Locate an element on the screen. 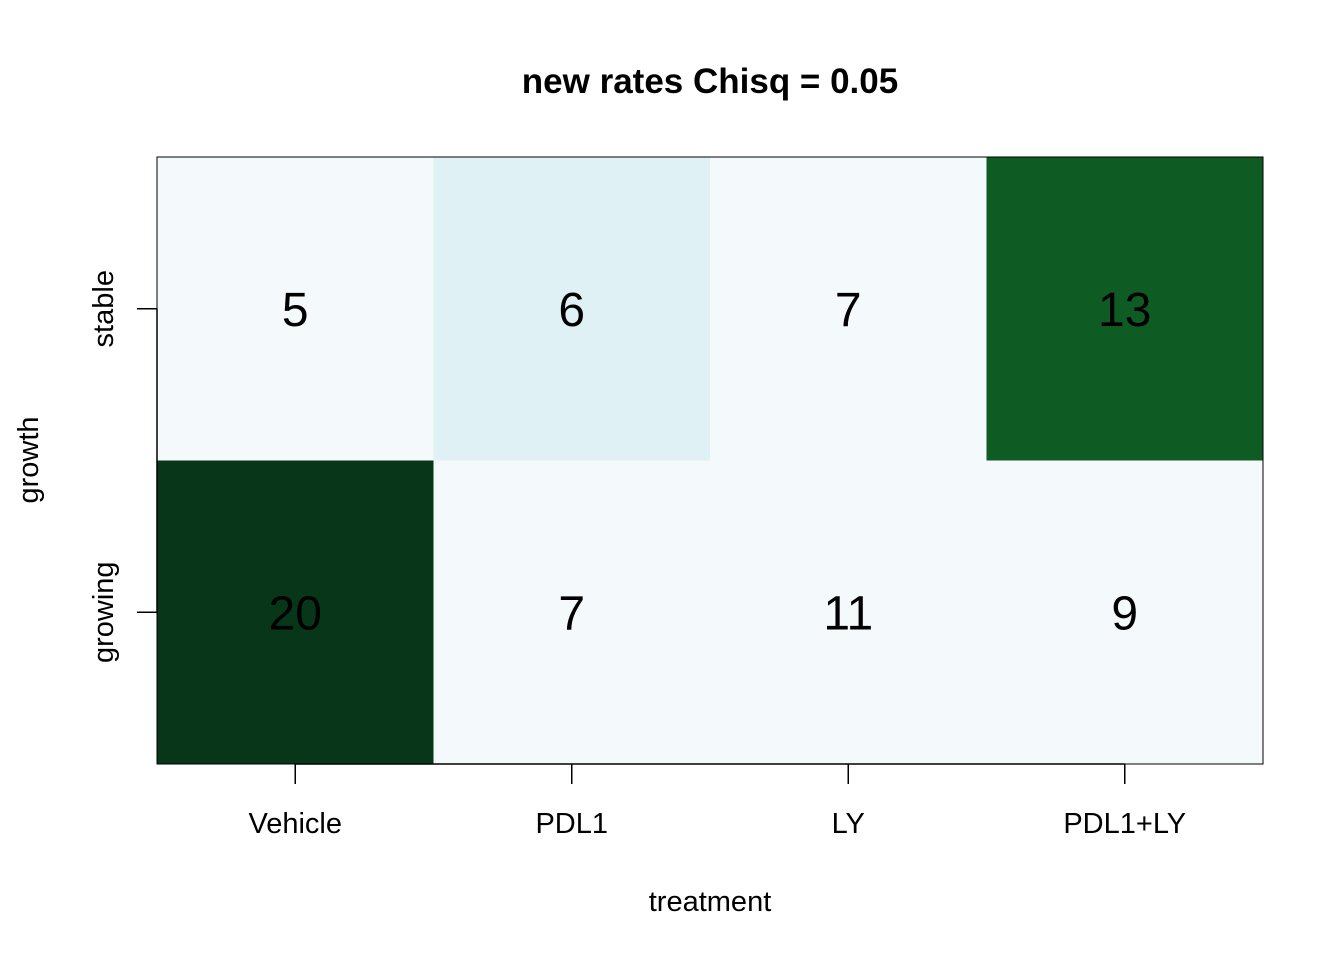  x-tick-label: Vehicle is located at coordinates (295, 824).